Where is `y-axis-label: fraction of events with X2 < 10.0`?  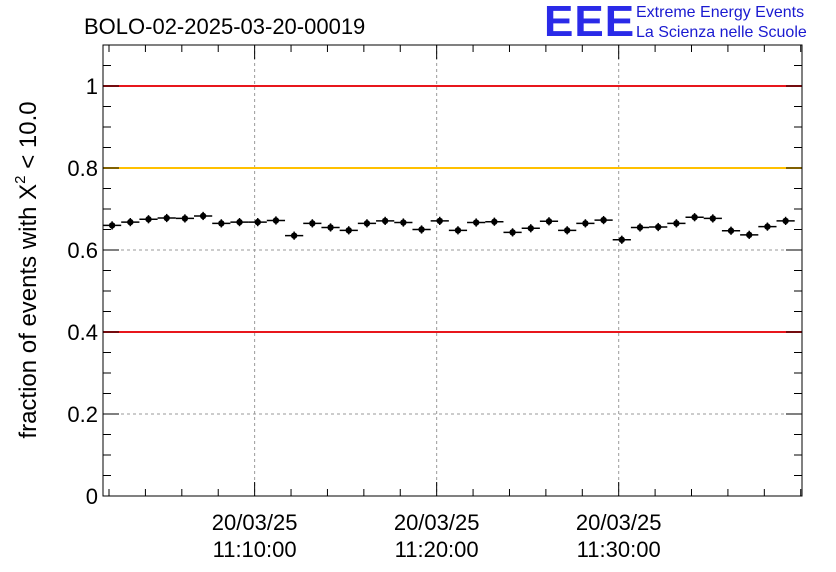 y-axis-label: fraction of events with X2 < 10.0 is located at coordinates (27, 269).